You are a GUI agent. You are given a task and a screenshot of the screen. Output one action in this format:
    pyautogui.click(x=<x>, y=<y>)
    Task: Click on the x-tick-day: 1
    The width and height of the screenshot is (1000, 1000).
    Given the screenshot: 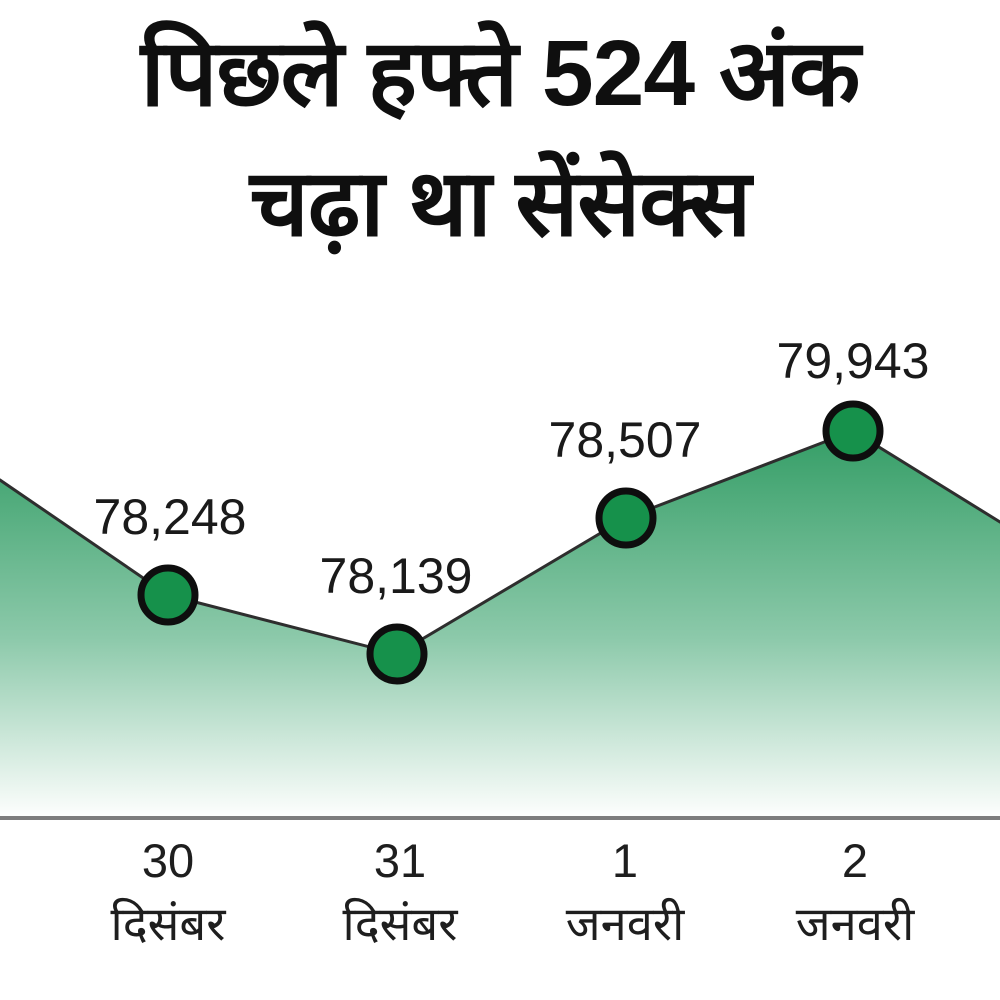 What is the action you would take?
    pyautogui.click(x=625, y=860)
    